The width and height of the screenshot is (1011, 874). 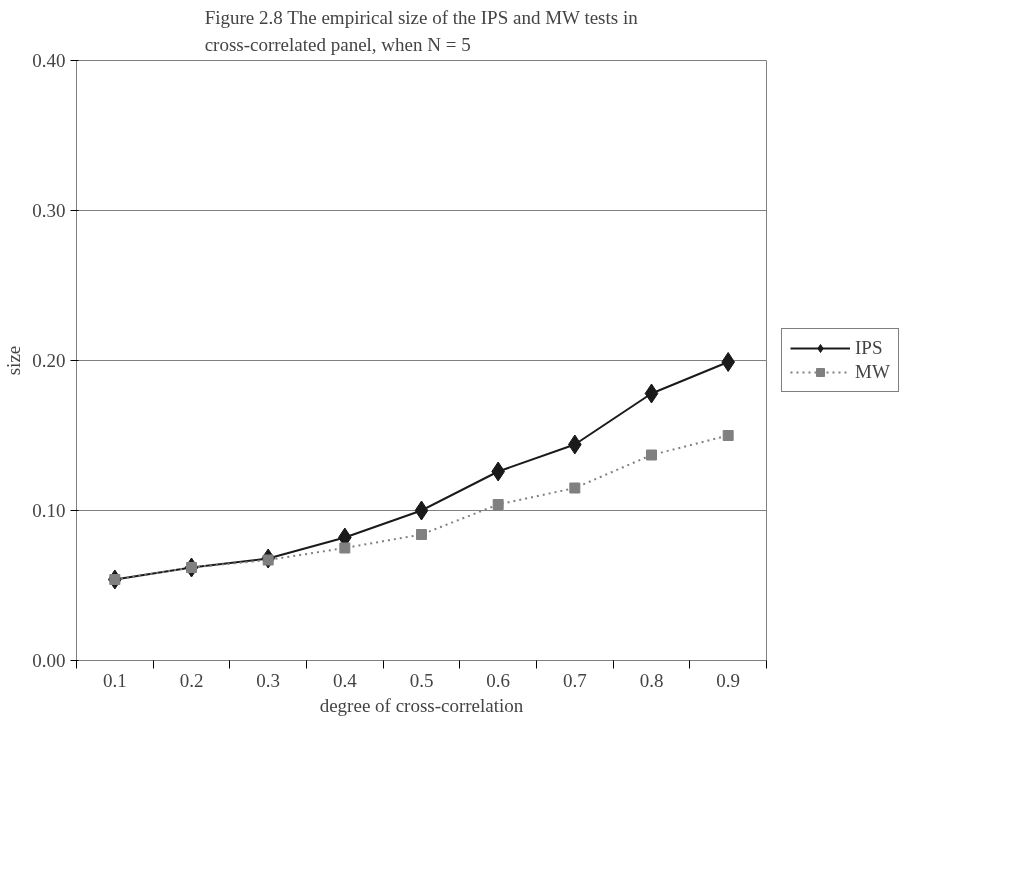 I want to click on x-tick-label: 0.3, so click(x=268, y=680).